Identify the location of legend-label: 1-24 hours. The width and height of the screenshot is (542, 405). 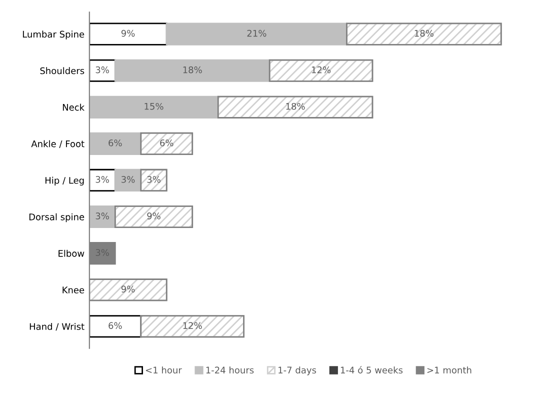
(230, 370).